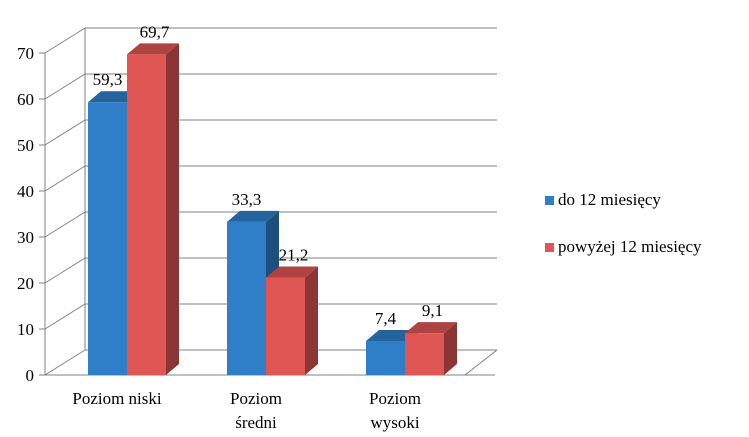 The image size is (749, 437). What do you see at coordinates (609, 199) in the screenshot?
I see `legend-label-series-1: do 12 miesięcy` at bounding box center [609, 199].